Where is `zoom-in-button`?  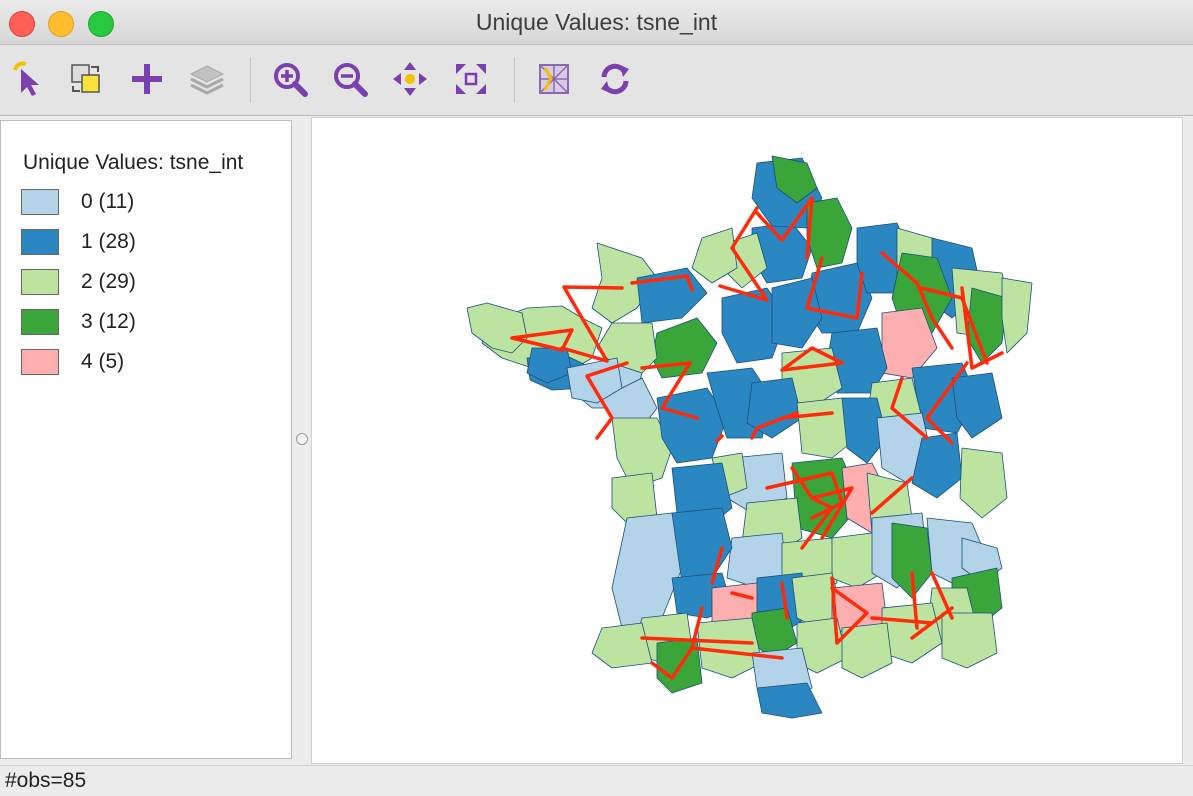
zoom-in-button is located at coordinates (290, 79).